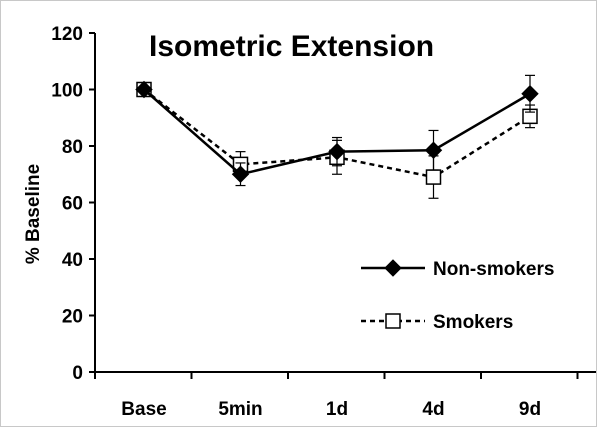 The width and height of the screenshot is (597, 428). Describe the element at coordinates (77, 373) in the screenshot. I see `y-tick-label: 0` at that location.